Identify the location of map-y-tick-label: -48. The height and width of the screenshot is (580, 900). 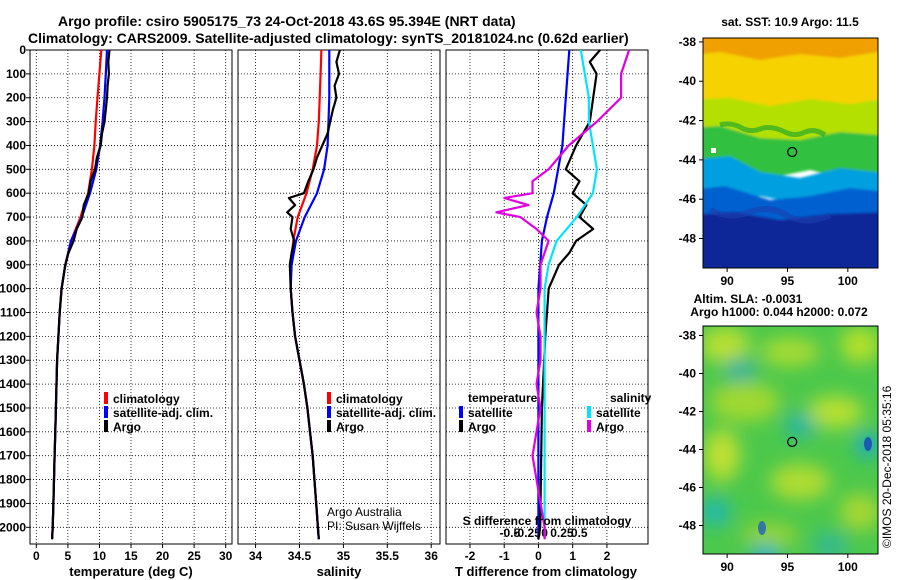
(688, 526).